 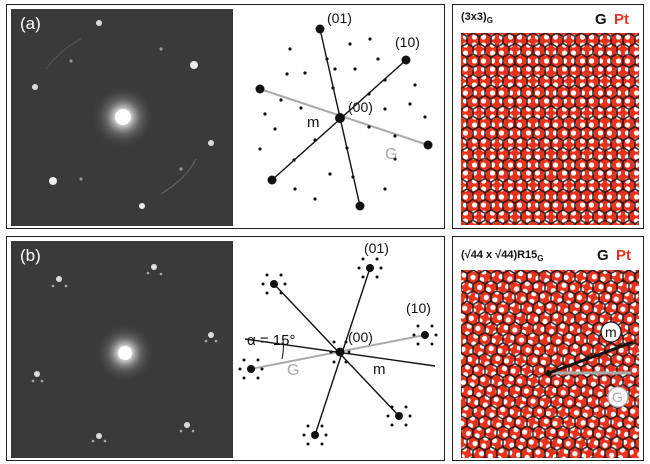 What do you see at coordinates (611, 332) in the screenshot?
I see `lattice-label-m-b: m` at bounding box center [611, 332].